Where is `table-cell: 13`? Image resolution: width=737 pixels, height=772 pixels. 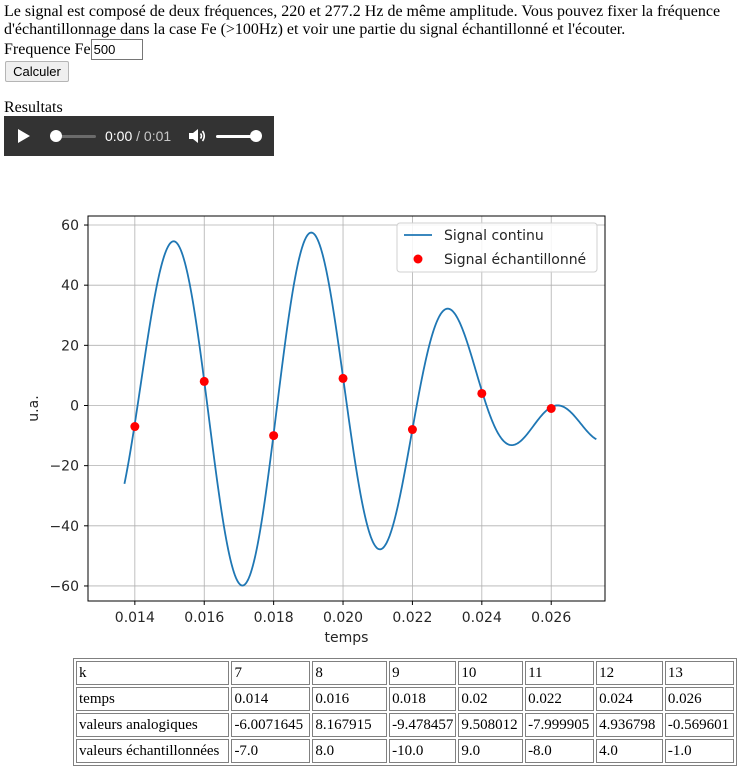 table-cell: 13 is located at coordinates (699, 673).